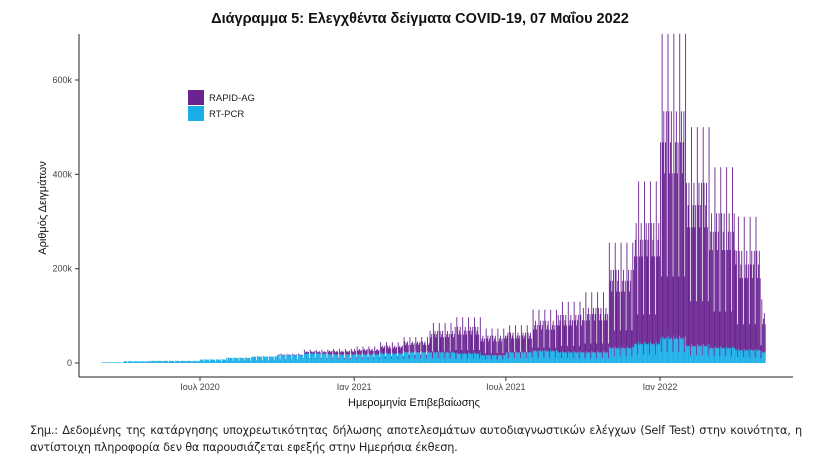  What do you see at coordinates (62, 174) in the screenshot?
I see `y-tick-label: 400k` at bounding box center [62, 174].